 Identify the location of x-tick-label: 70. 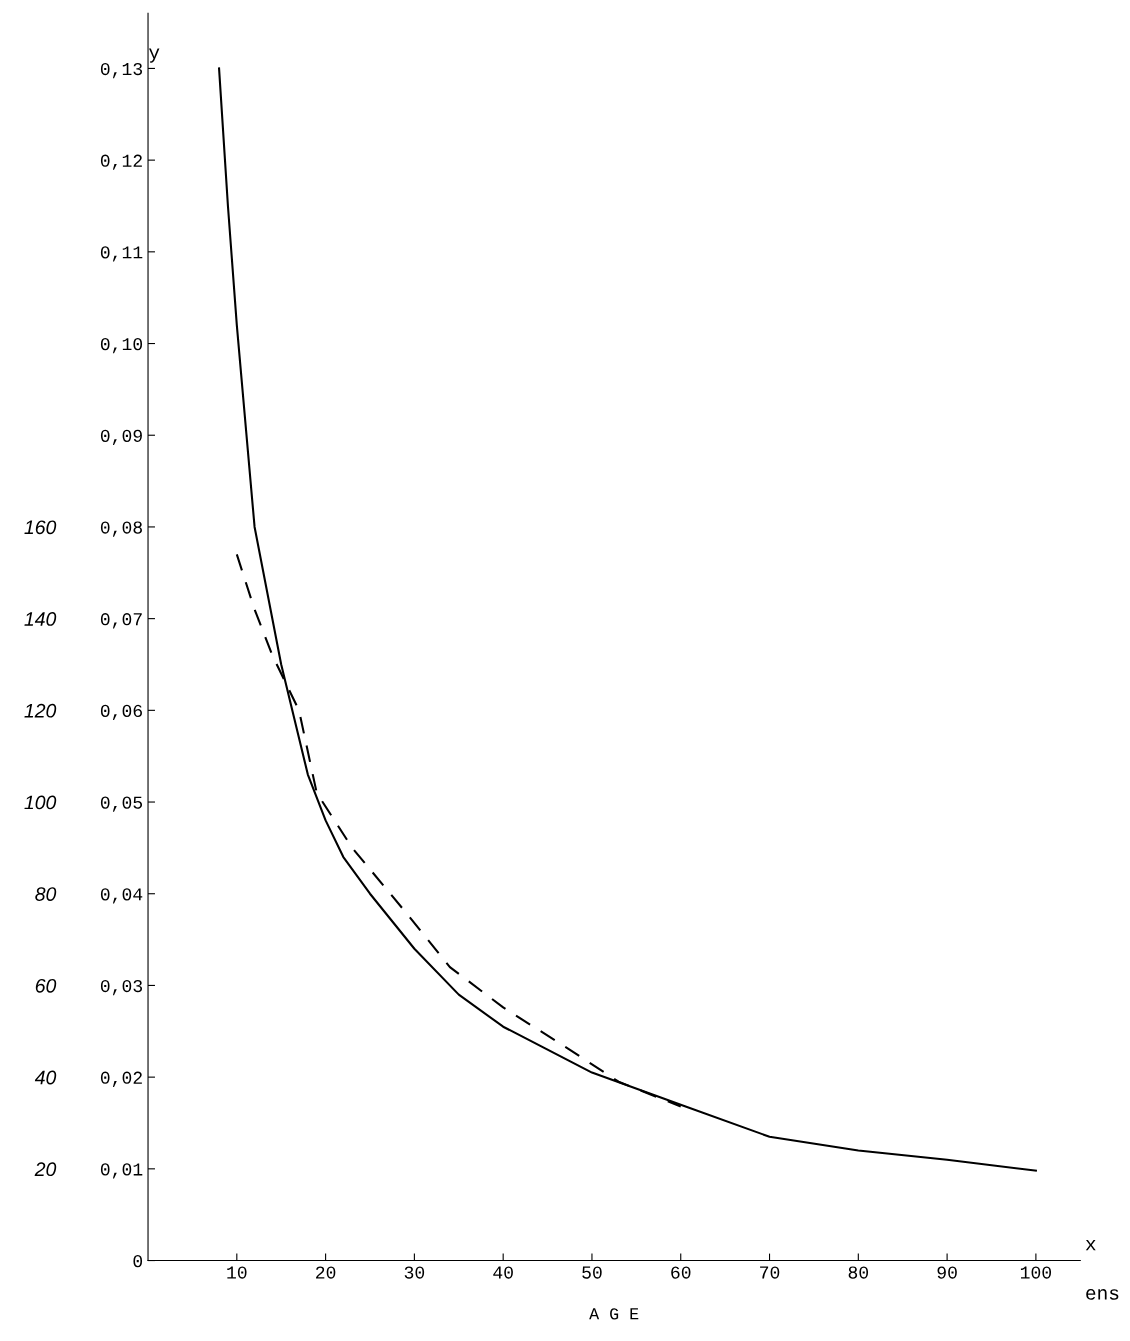
(770, 1272).